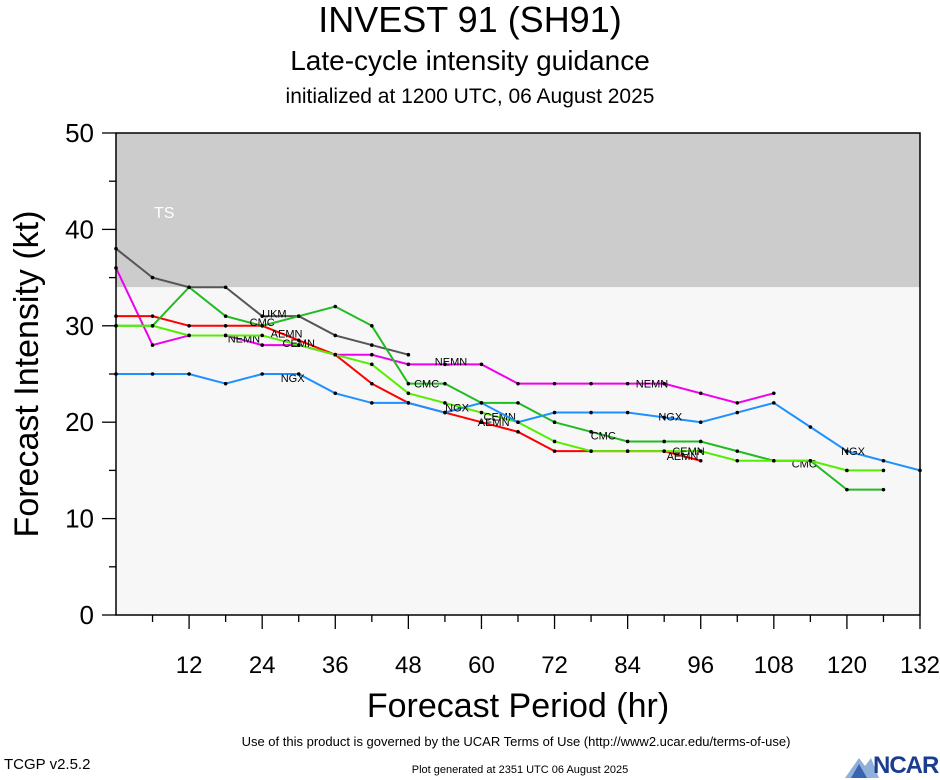 The height and width of the screenshot is (780, 940). What do you see at coordinates (47, 764) in the screenshot?
I see `version-label: TCGP v2.5.2` at bounding box center [47, 764].